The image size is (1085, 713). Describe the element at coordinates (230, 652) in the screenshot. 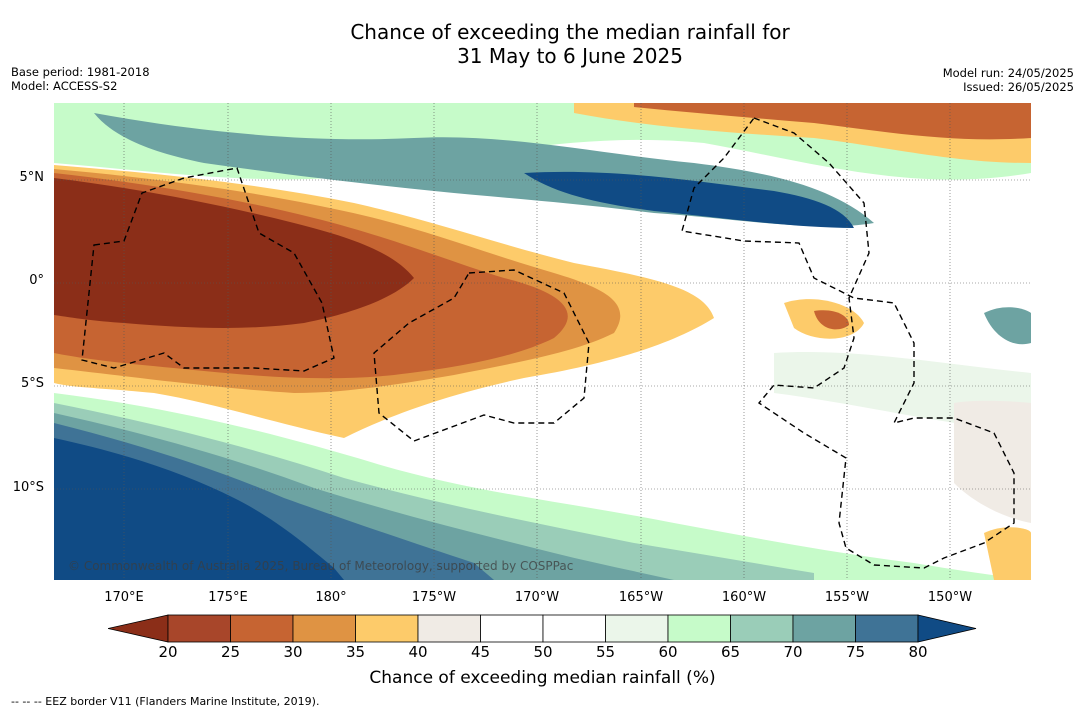

I see `colorbar-tick-25: 25` at that location.